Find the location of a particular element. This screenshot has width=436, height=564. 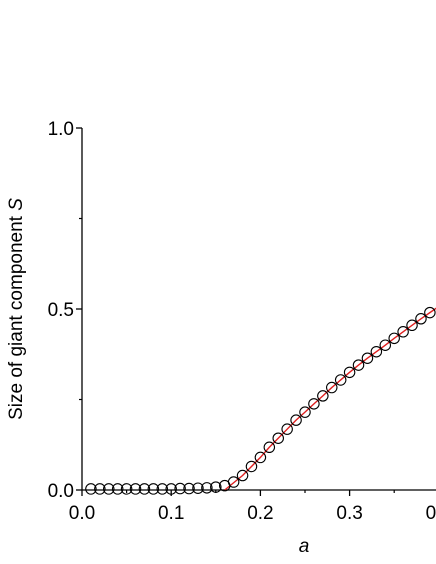

x-tick-label: 0.4 is located at coordinates (431, 513).